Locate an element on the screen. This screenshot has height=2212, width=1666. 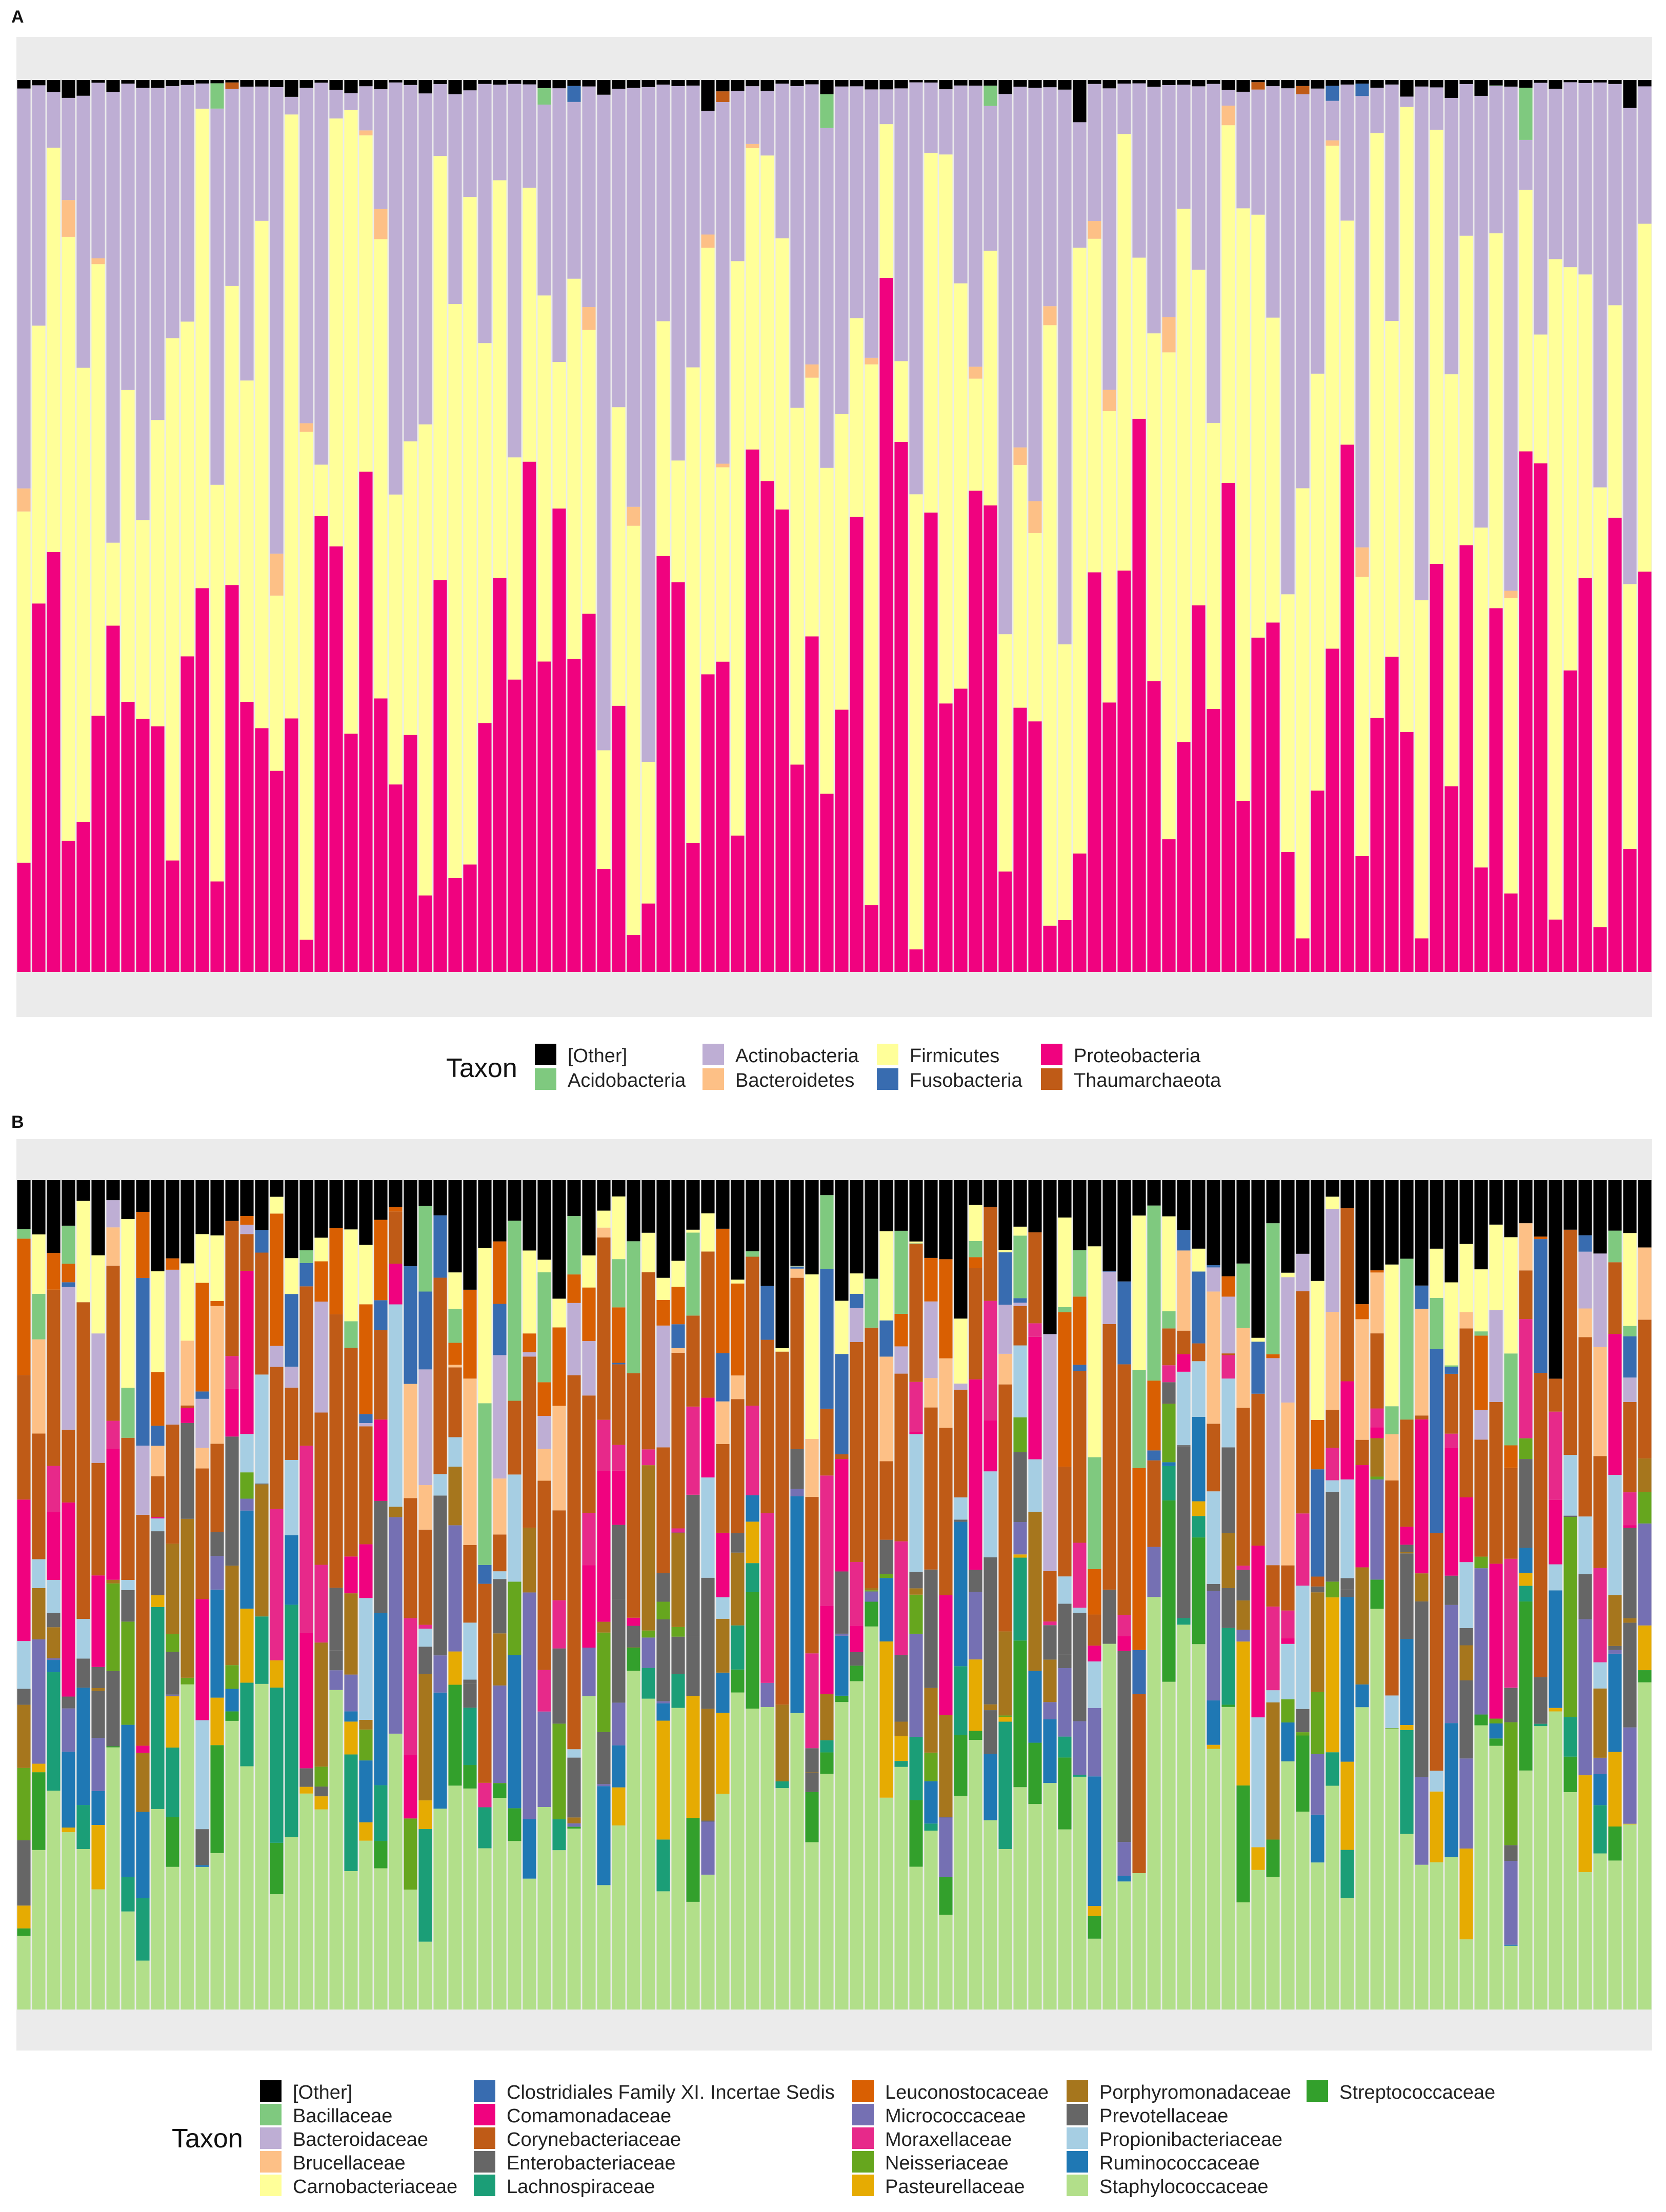
panel-b-bar-segment-micrococcaceae is located at coordinates (1645, 1574).